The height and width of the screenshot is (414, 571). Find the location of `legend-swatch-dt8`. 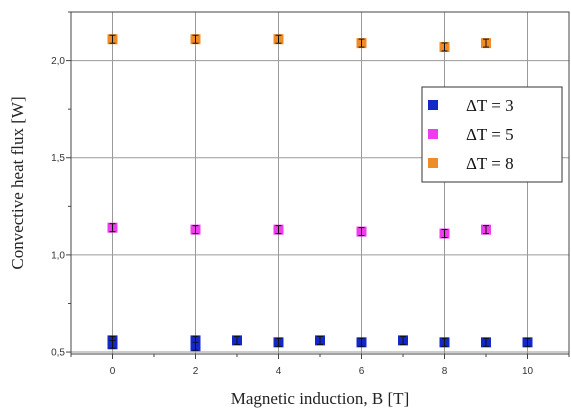

legend-swatch-dt8 is located at coordinates (433, 163).